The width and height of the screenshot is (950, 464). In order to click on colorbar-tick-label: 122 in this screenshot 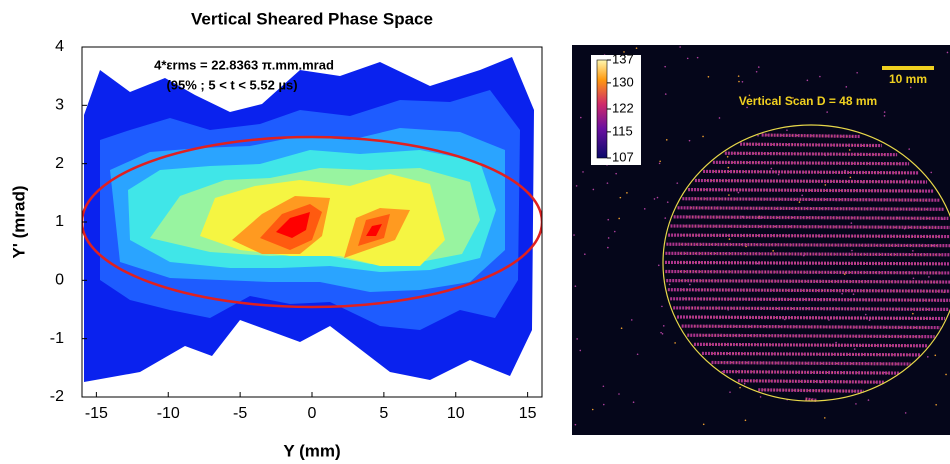, I will do `click(623, 107)`.